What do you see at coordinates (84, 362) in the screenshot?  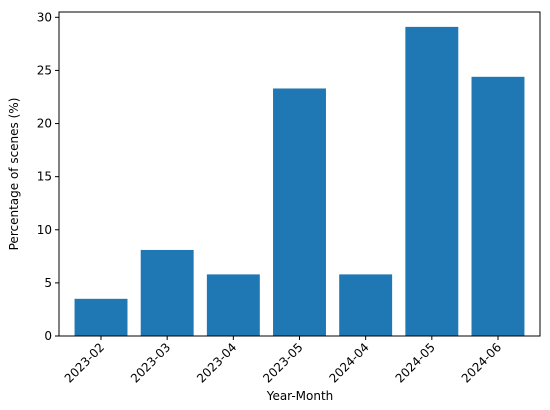 I see `x-tick-label: 2023-02` at bounding box center [84, 362].